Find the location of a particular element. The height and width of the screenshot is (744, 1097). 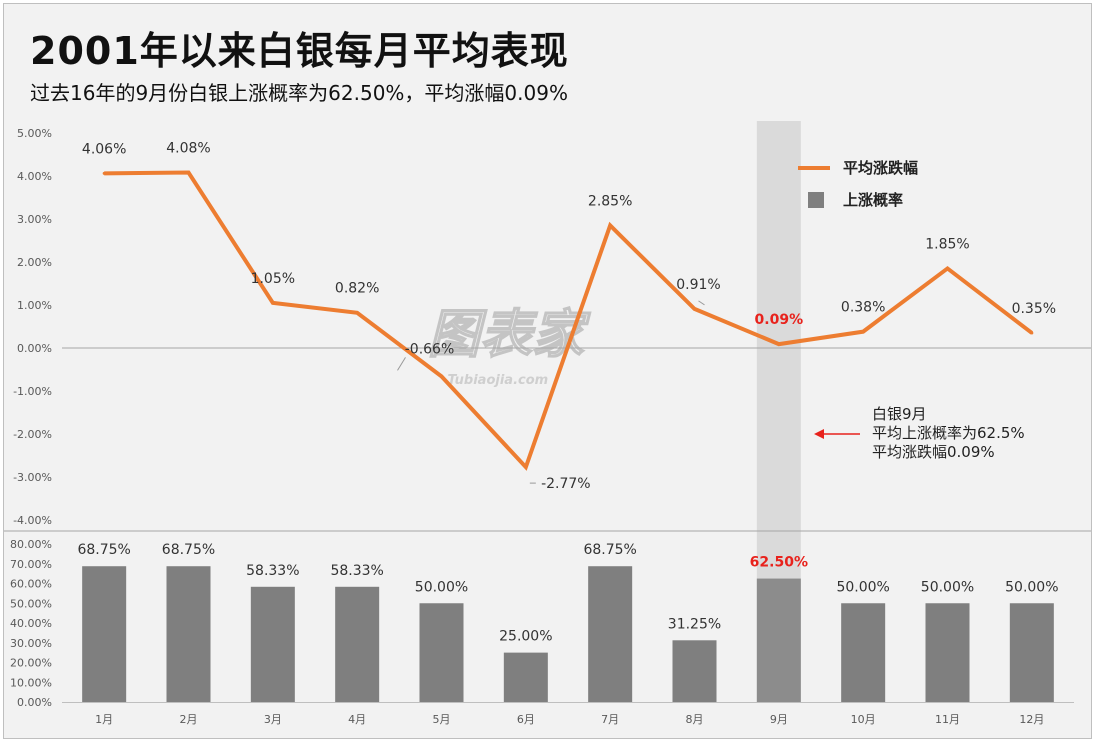

line-y-tick: 1.00% is located at coordinates (34, 305).